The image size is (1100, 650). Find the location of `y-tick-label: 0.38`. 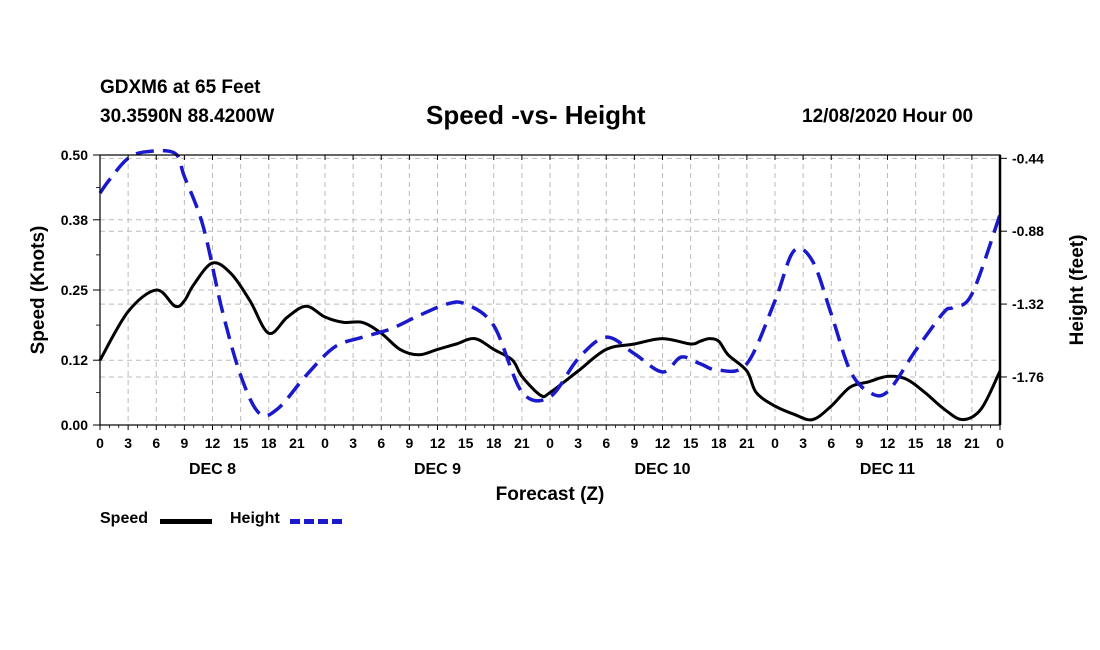

y-tick-label: 0.38 is located at coordinates (74, 220).